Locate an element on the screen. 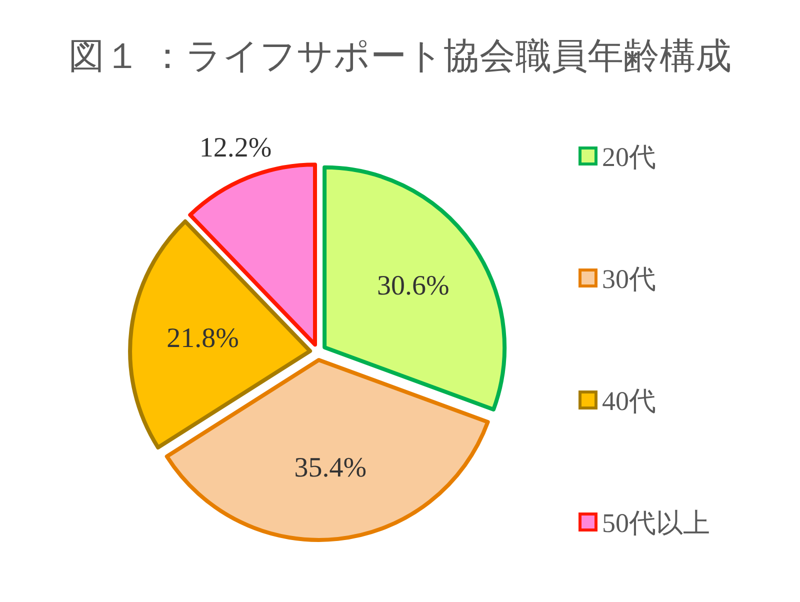  legend-label: 50代以上 is located at coordinates (656, 523).